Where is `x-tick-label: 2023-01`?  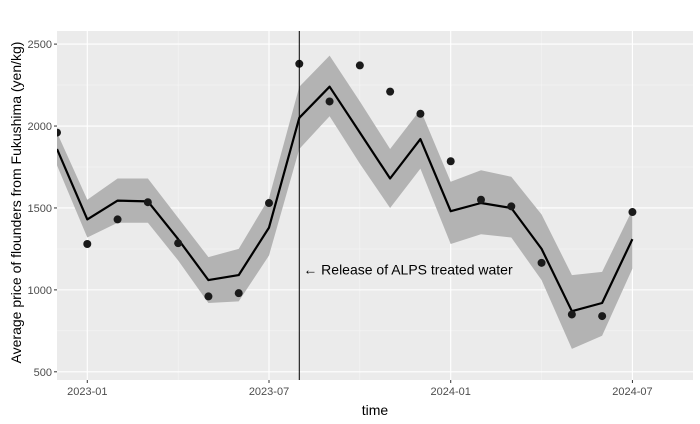
x-tick-label: 2023-01 is located at coordinates (87, 392).